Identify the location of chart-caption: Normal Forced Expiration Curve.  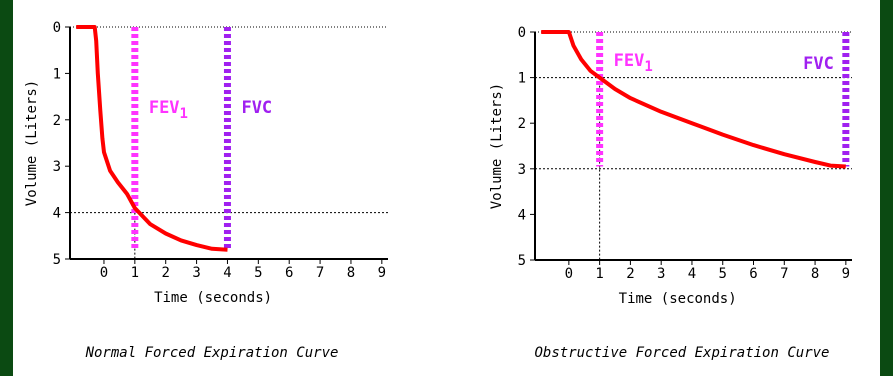
(212, 353).